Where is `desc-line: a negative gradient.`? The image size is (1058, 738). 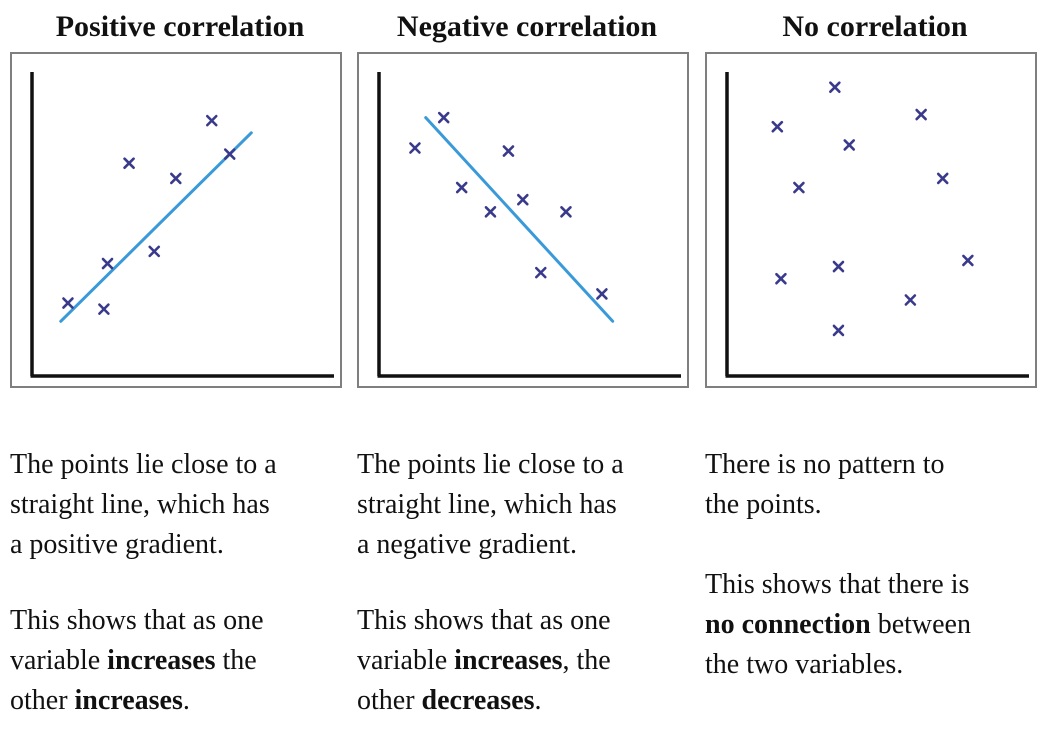 desc-line: a negative gradient. is located at coordinates (467, 544).